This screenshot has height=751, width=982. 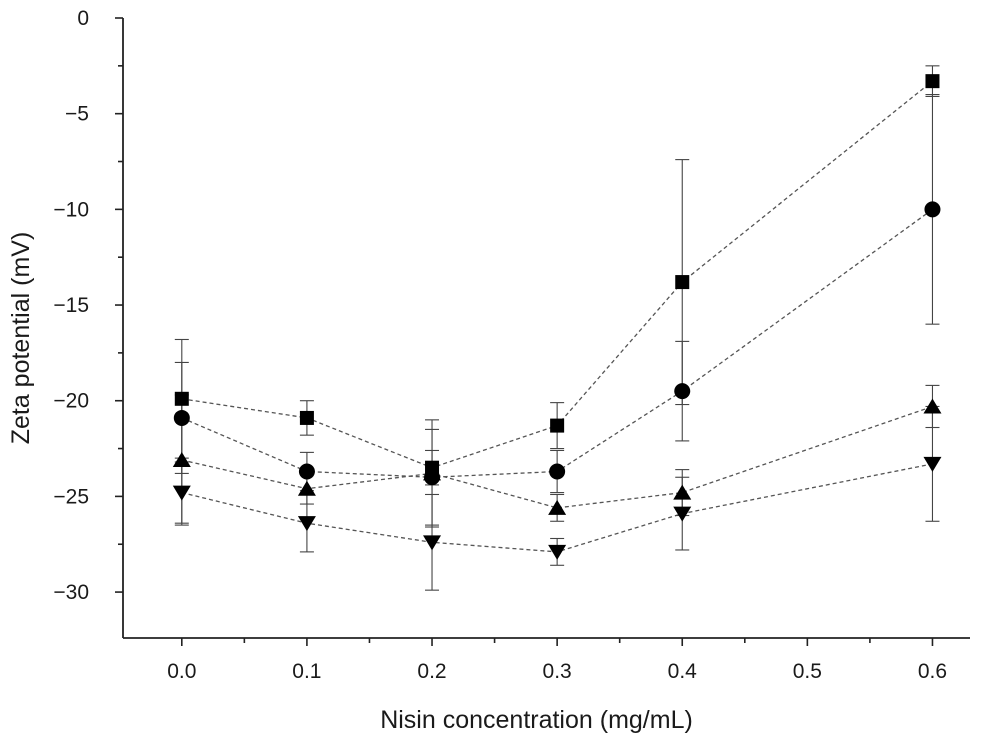 I want to click on y-tick-label: −15, so click(x=71, y=305).